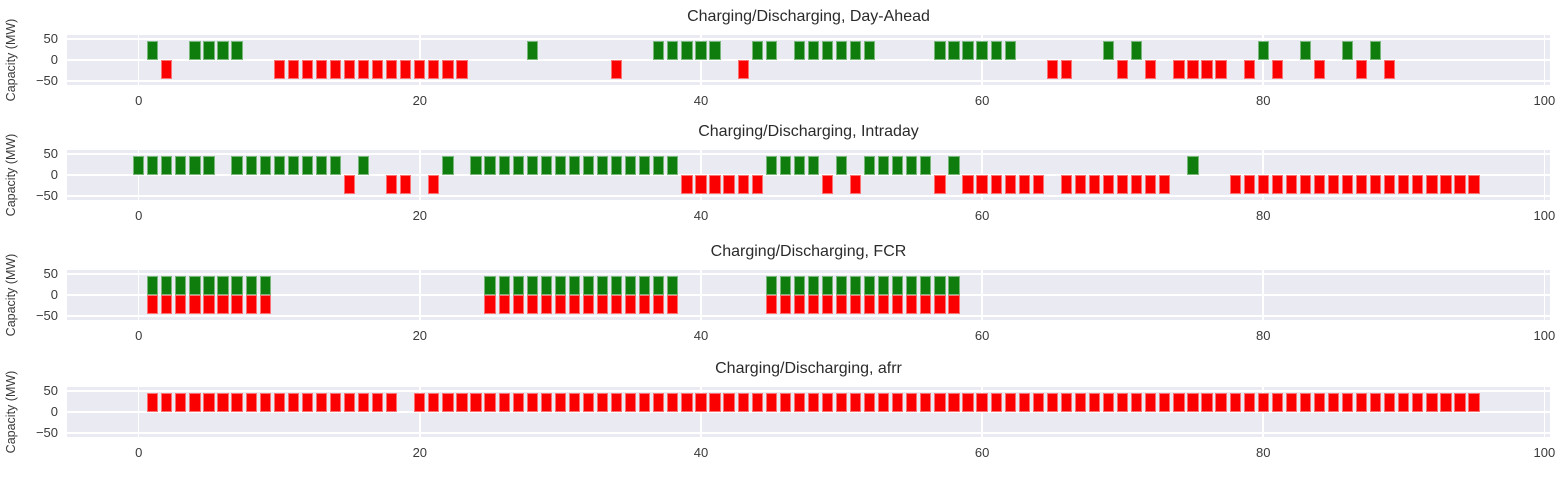 The height and width of the screenshot is (480, 1563). I want to click on x-tick-label: 100, so click(1544, 100).